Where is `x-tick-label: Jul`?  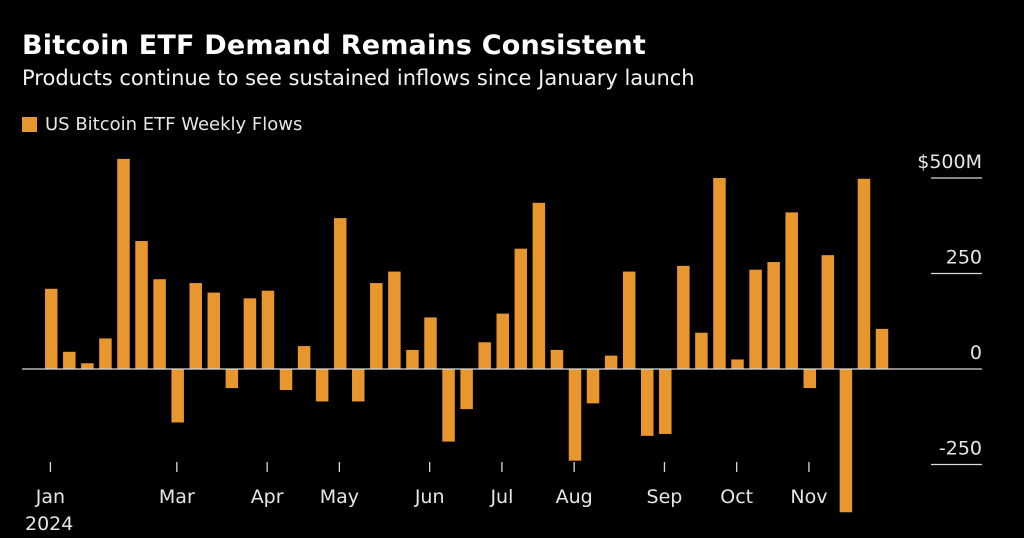
x-tick-label: Jul is located at coordinates (501, 497).